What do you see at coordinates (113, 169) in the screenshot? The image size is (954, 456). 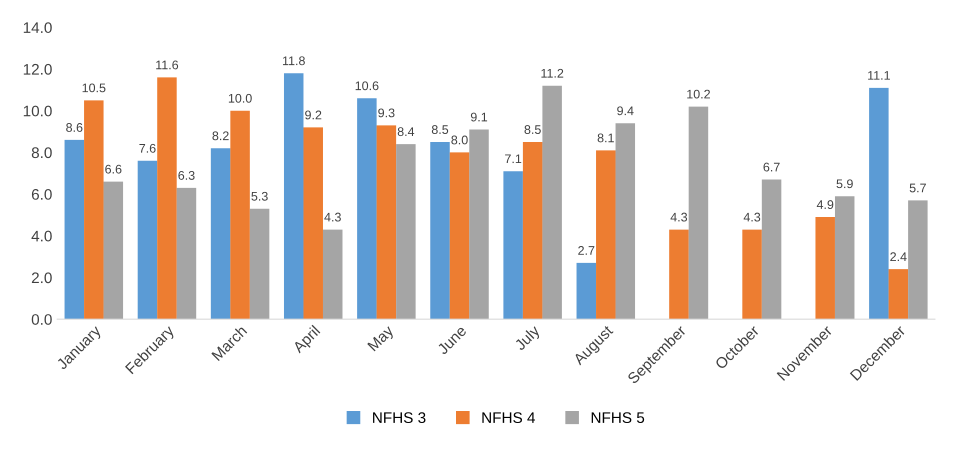 I see `data-label: 6.6` at bounding box center [113, 169].